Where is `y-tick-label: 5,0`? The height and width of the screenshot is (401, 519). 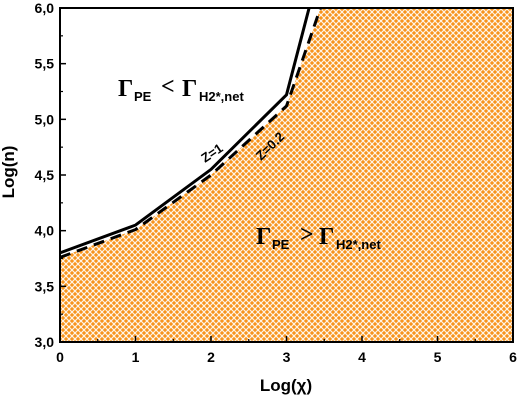 y-tick-label: 5,0 is located at coordinates (45, 119).